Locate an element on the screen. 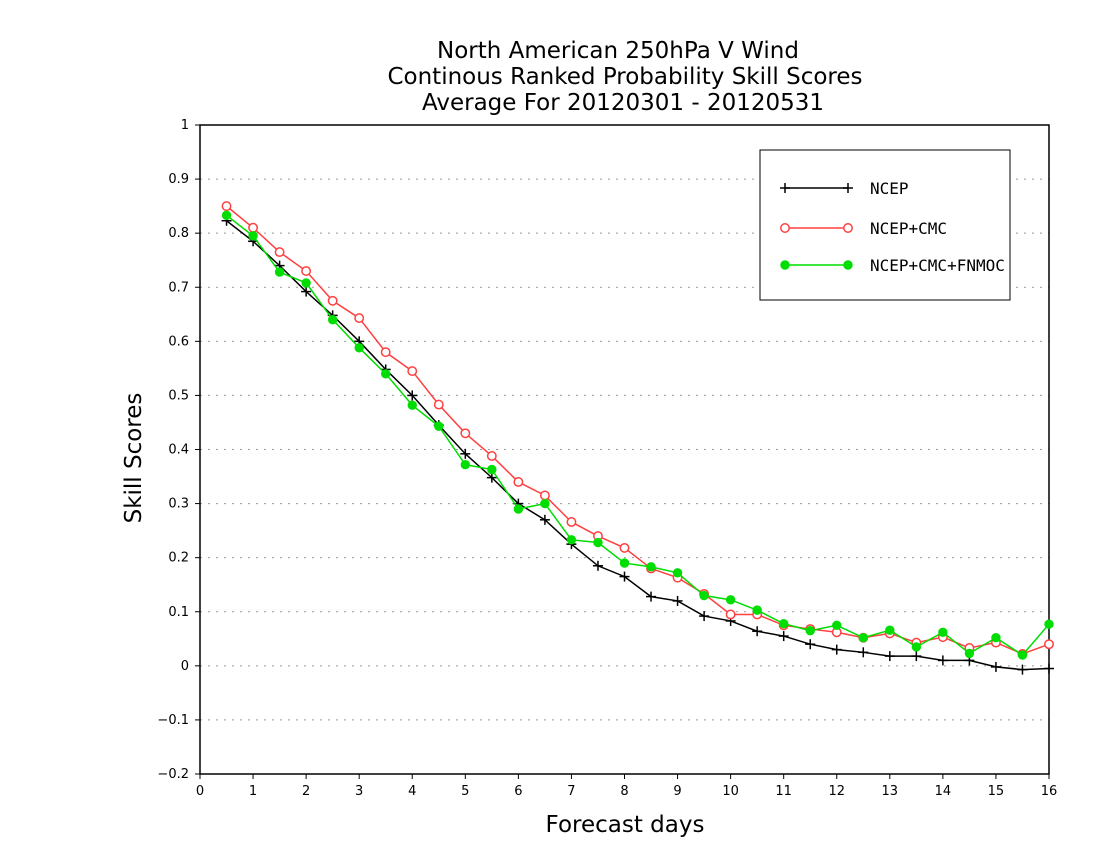  chart-title: North American 250hPa V Wind is located at coordinates (618, 51).